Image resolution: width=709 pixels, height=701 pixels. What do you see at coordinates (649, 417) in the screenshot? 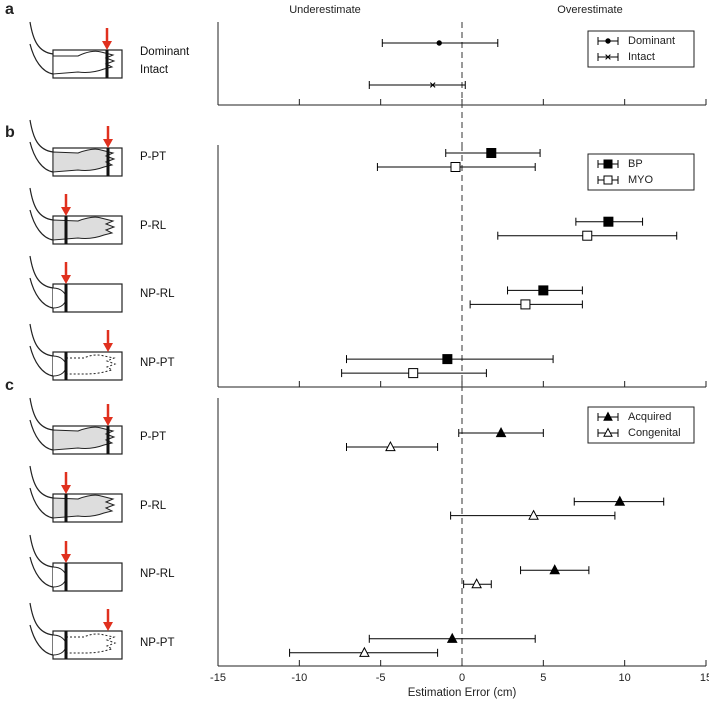
I see `legend-label: Acquired` at bounding box center [649, 417].